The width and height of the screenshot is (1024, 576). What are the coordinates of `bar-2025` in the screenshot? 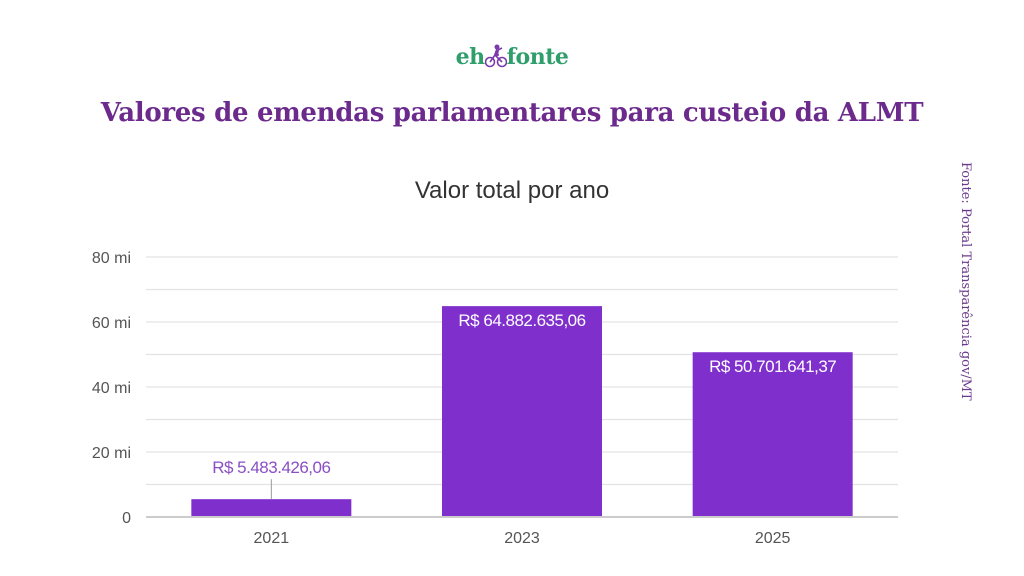 It's located at (772, 434).